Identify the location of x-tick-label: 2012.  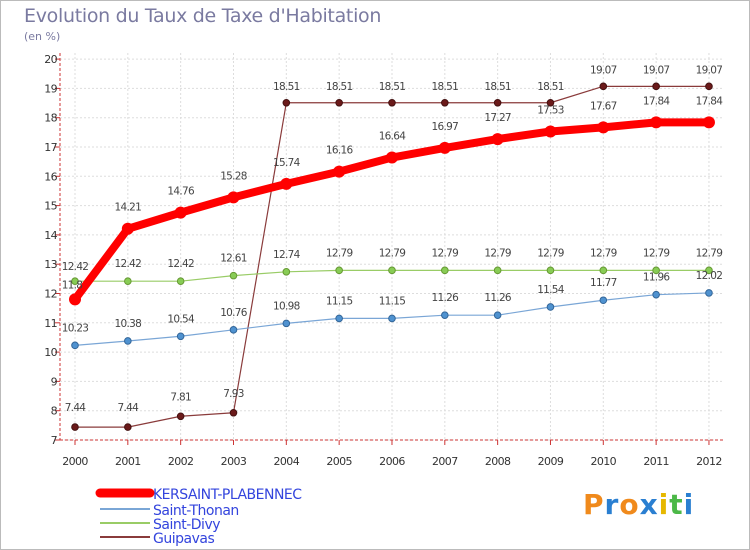
(709, 461).